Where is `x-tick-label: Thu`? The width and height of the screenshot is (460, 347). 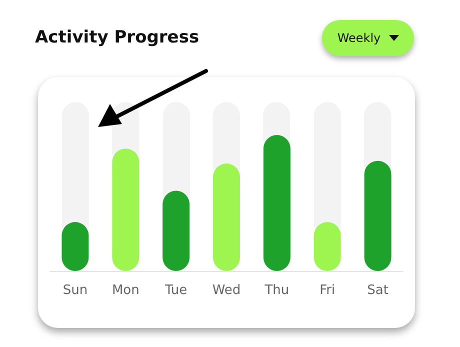 x-tick-label: Thu is located at coordinates (277, 290).